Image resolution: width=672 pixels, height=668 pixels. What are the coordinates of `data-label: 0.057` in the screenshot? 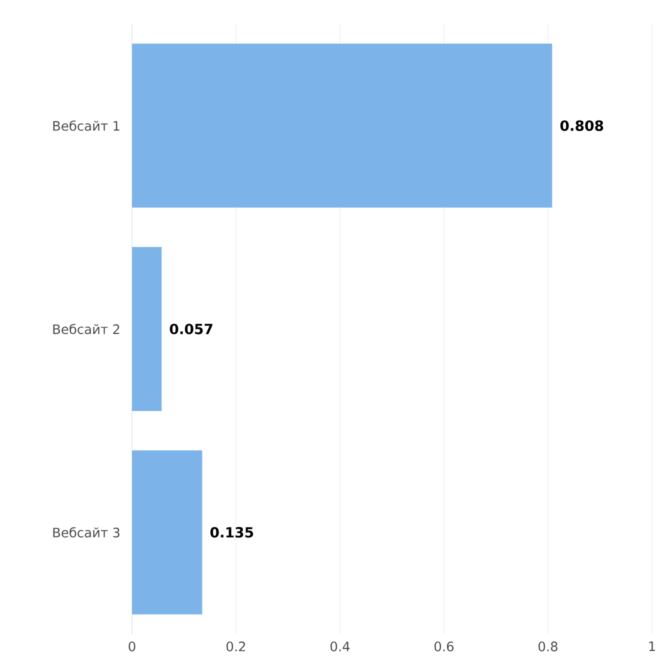 It's located at (191, 329).